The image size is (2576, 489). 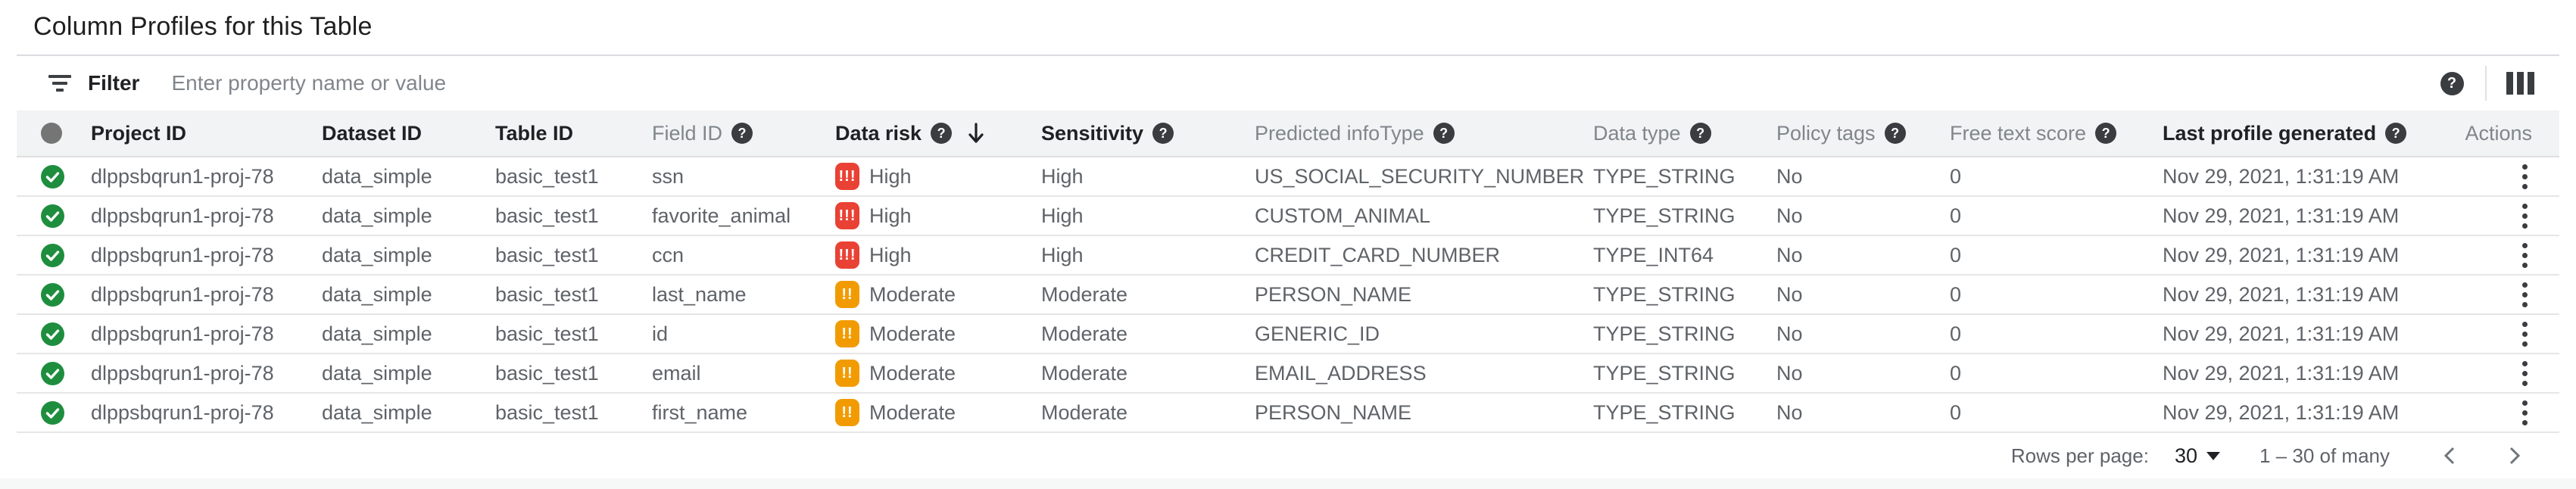 What do you see at coordinates (139, 133) in the screenshot?
I see `column-header-label: Project ID` at bounding box center [139, 133].